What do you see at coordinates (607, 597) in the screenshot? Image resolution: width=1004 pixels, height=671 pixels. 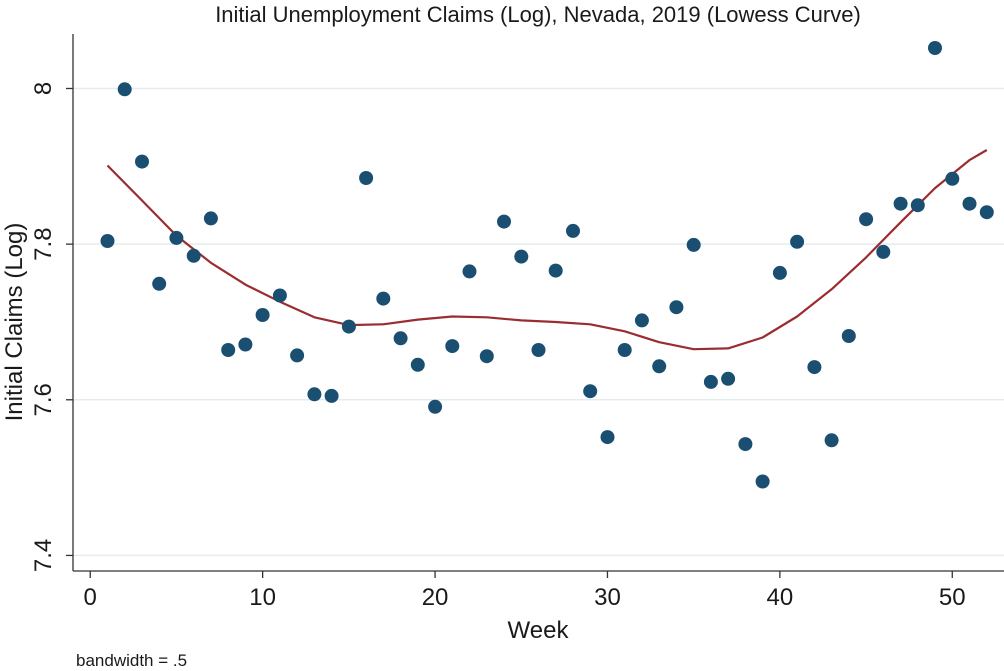 I see `x-tick-label: 30` at bounding box center [607, 597].